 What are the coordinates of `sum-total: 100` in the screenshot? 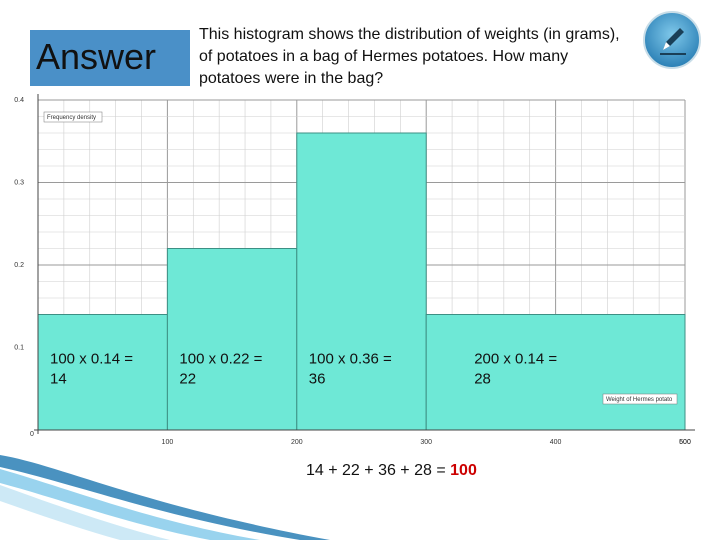 It's located at (463, 470).